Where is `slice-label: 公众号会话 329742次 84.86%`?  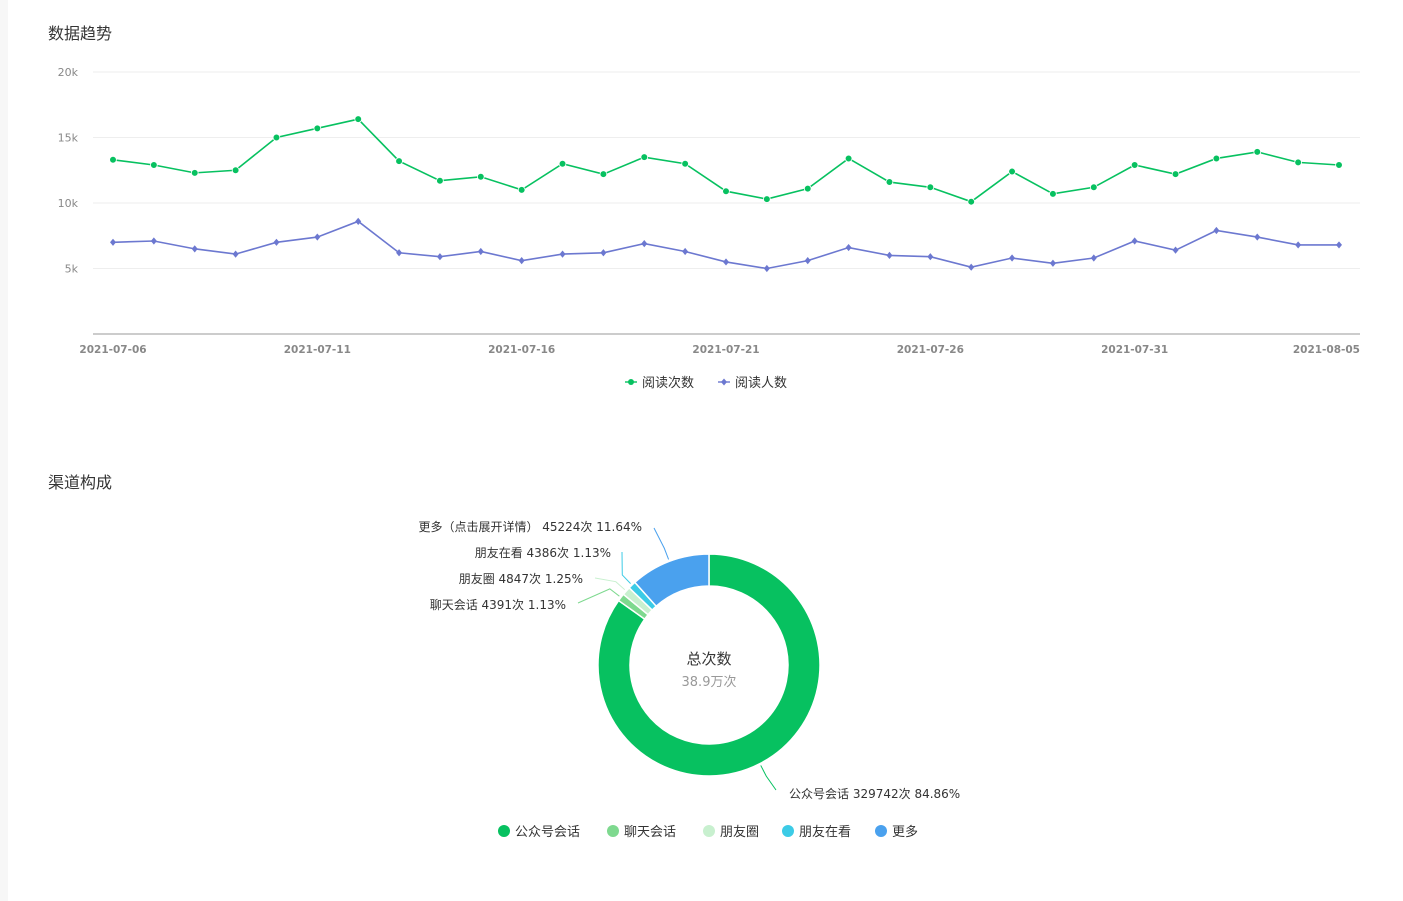 slice-label: 公众号会话 329742次 84.86% is located at coordinates (874, 794).